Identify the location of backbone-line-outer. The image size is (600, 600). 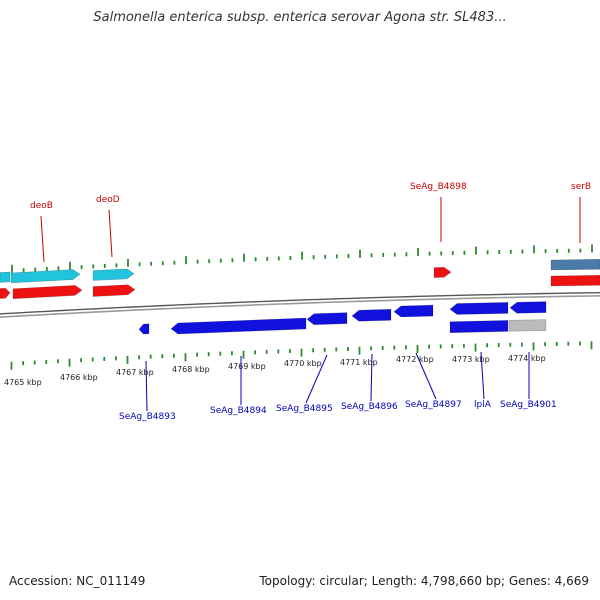
(300, 303).